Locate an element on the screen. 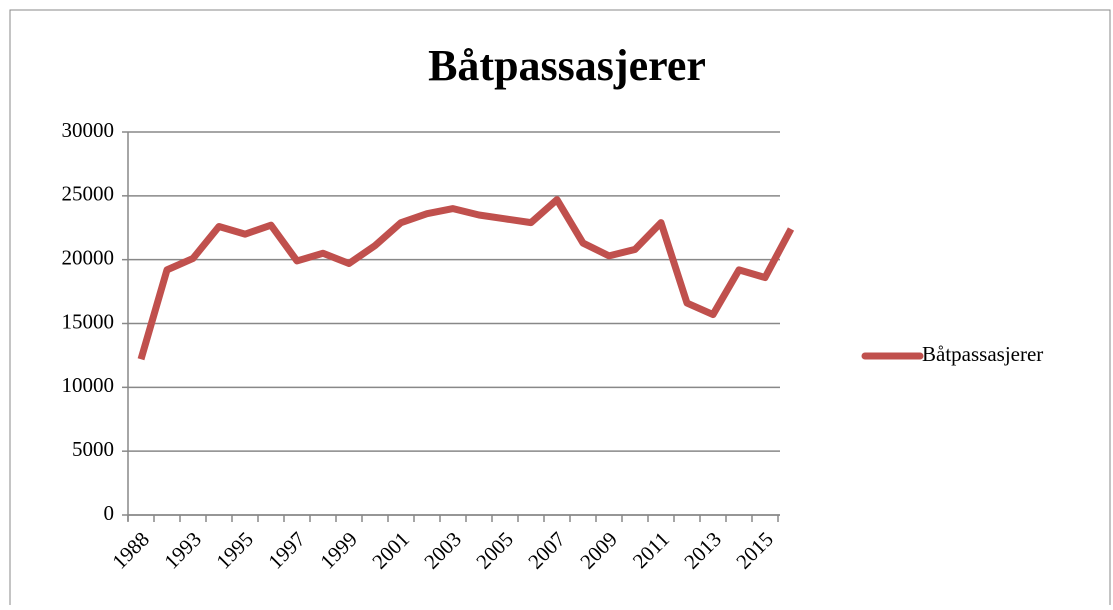 The width and height of the screenshot is (1113, 610). y-tick-label: 15000 is located at coordinates (88, 321).